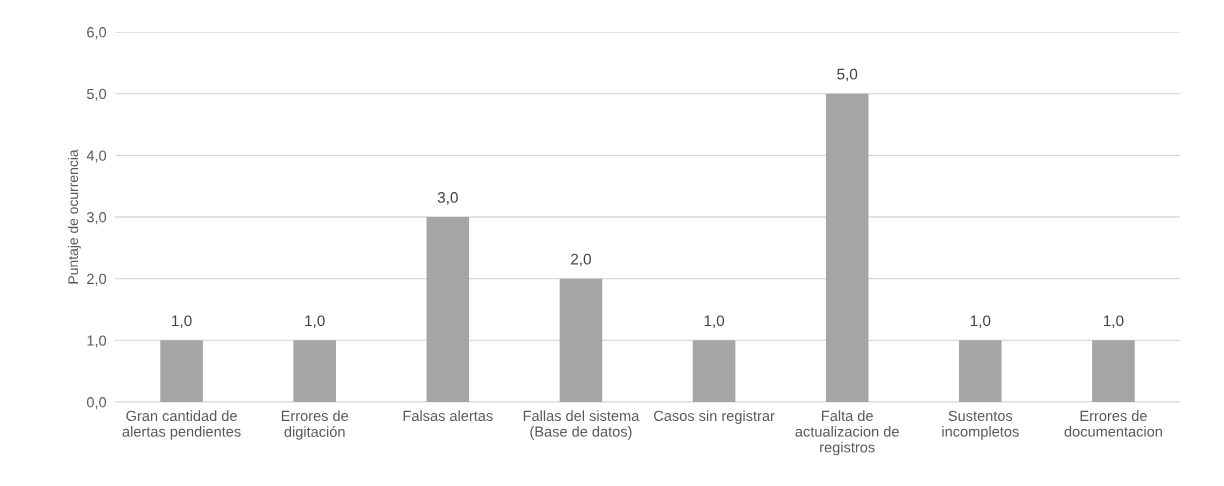  I want to click on x-tick-label: Errores de documentacion, so click(1113, 423).